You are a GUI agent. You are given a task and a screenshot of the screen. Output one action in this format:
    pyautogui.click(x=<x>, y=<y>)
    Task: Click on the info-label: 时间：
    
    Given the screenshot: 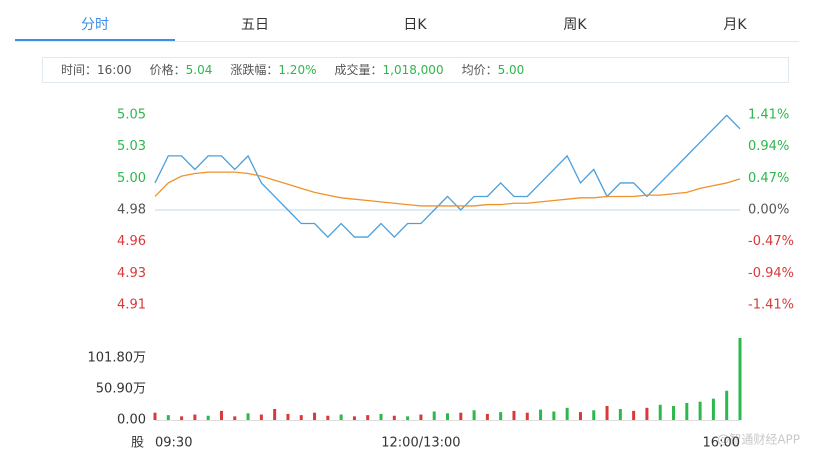 What is the action you would take?
    pyautogui.click(x=79, y=70)
    